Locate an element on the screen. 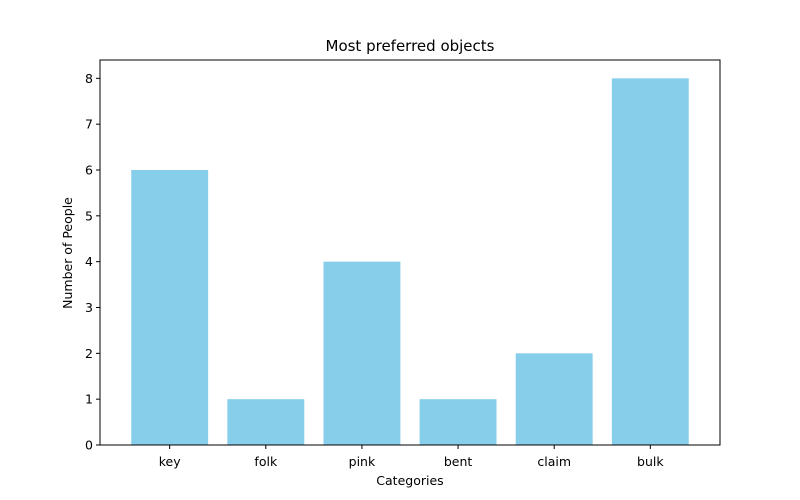 The height and width of the screenshot is (500, 800). bar-bulk is located at coordinates (650, 261).